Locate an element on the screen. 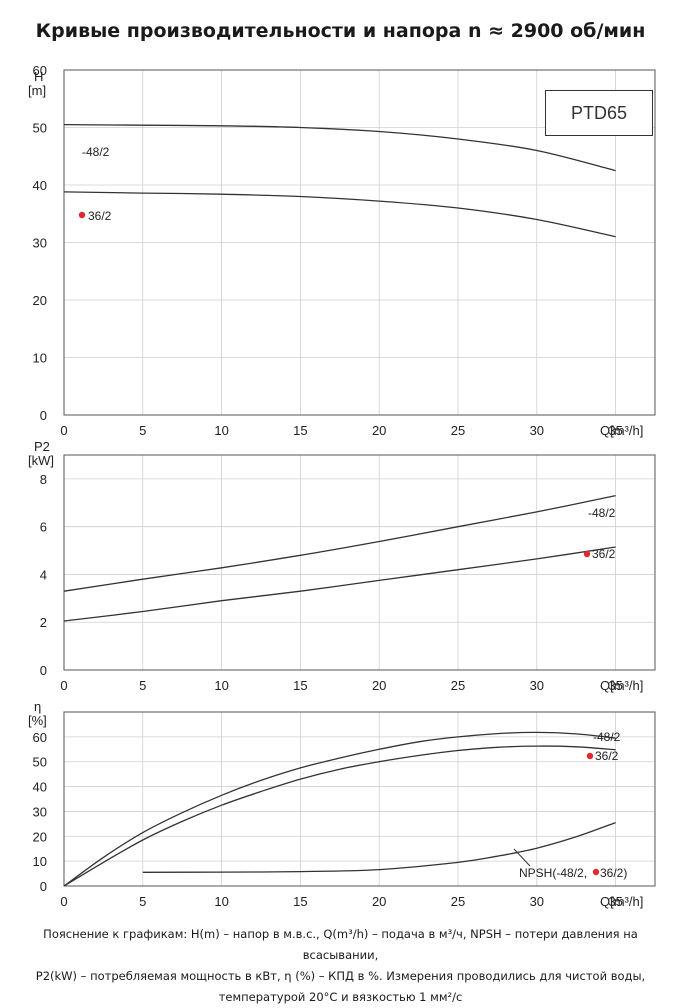 The width and height of the screenshot is (681, 1008). power-x-tick-label: 0 is located at coordinates (63, 685).